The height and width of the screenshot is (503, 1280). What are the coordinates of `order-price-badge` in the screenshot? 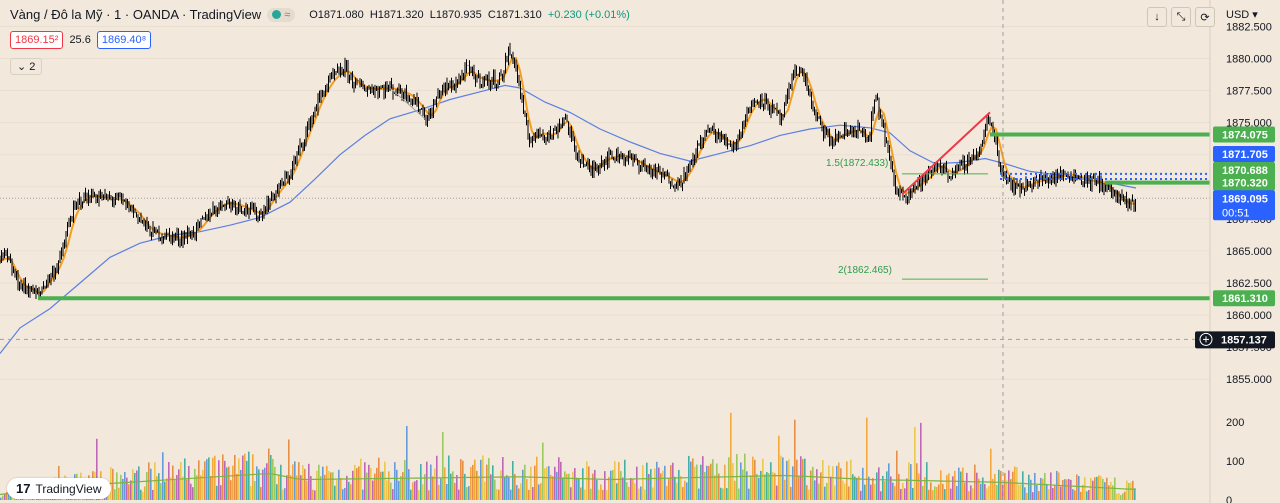 It's located at (1244, 154).